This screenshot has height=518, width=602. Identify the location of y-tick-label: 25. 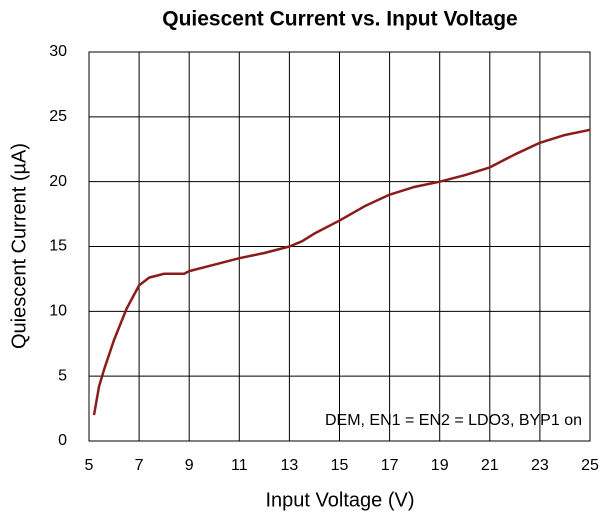
(58, 116).